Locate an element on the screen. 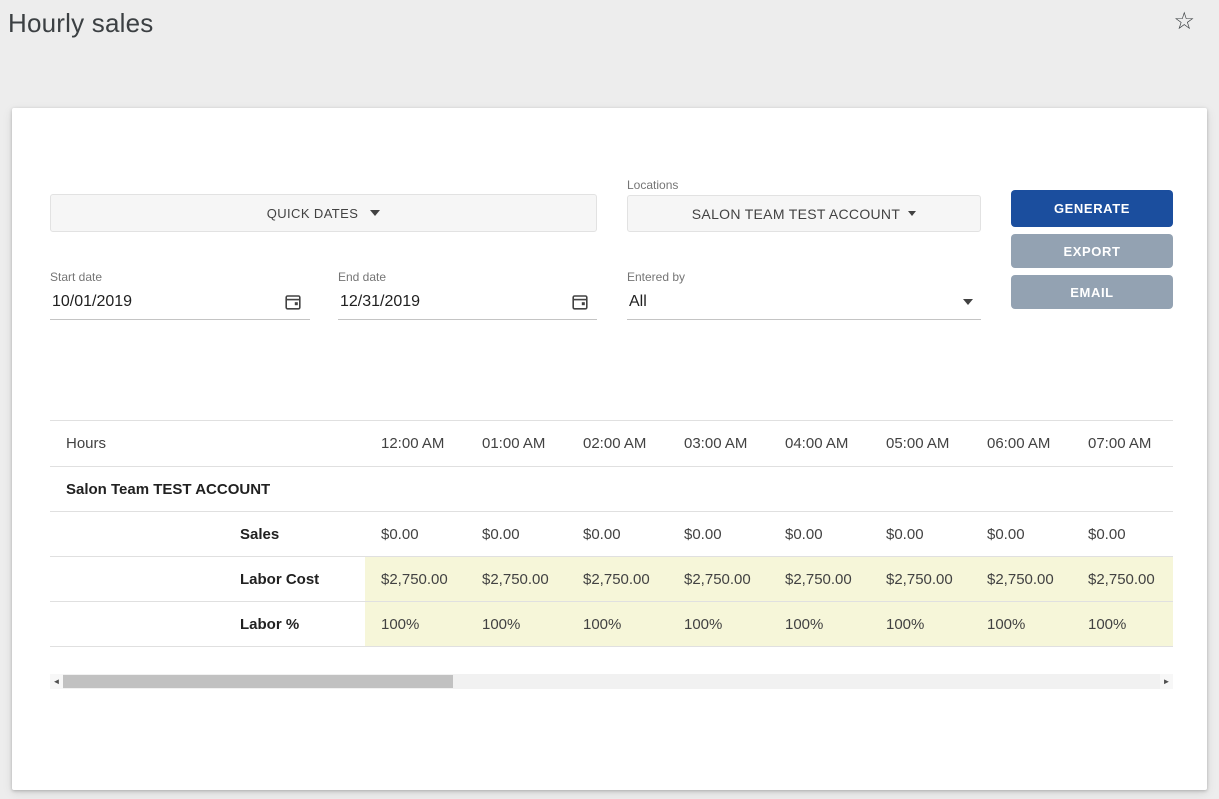 Image resolution: width=1219 pixels, height=799 pixels. start-date-field: Start date is located at coordinates (180, 295).